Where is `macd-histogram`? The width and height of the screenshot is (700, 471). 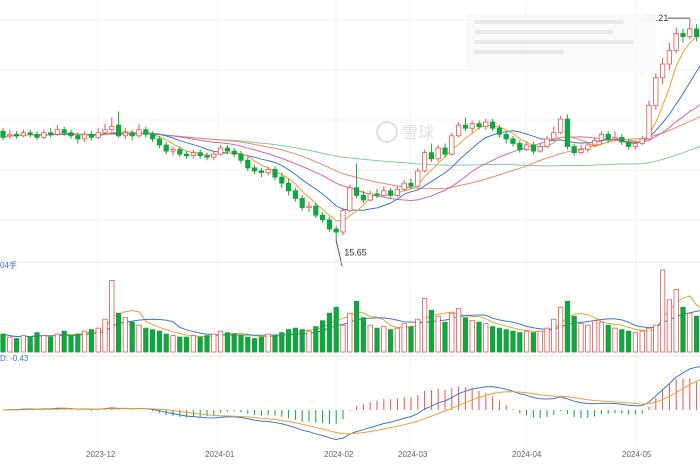 macd-histogram is located at coordinates (351, 401).